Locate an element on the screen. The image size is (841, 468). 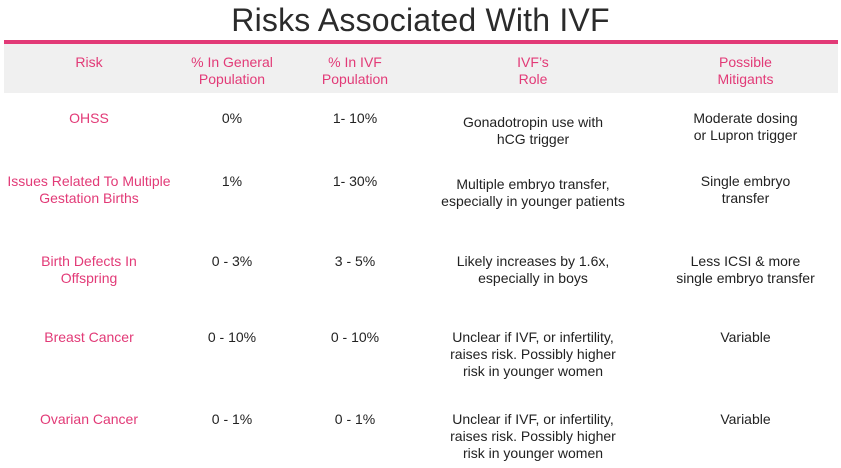
header-ivf-role: IVF’s Role is located at coordinates (533, 70).